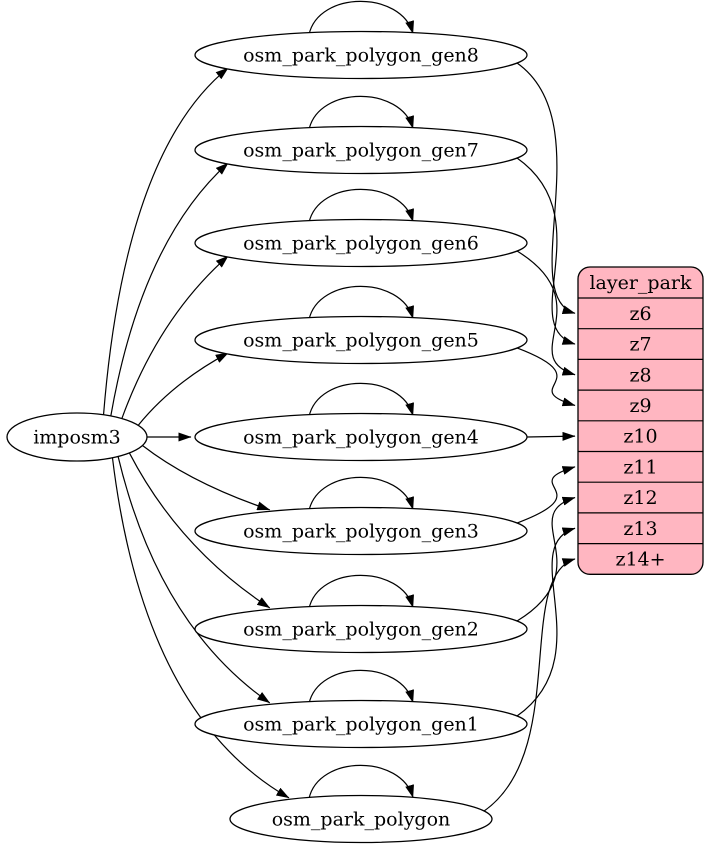 The height and width of the screenshot is (851, 707). I want to click on node-ellipse-osm_park_polygon_gen5, so click(361, 340).